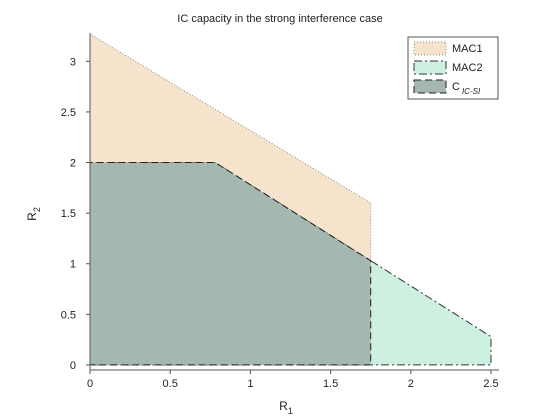 This screenshot has height=420, width=560. What do you see at coordinates (73, 366) in the screenshot?
I see `y-tick-label: 0` at bounding box center [73, 366].